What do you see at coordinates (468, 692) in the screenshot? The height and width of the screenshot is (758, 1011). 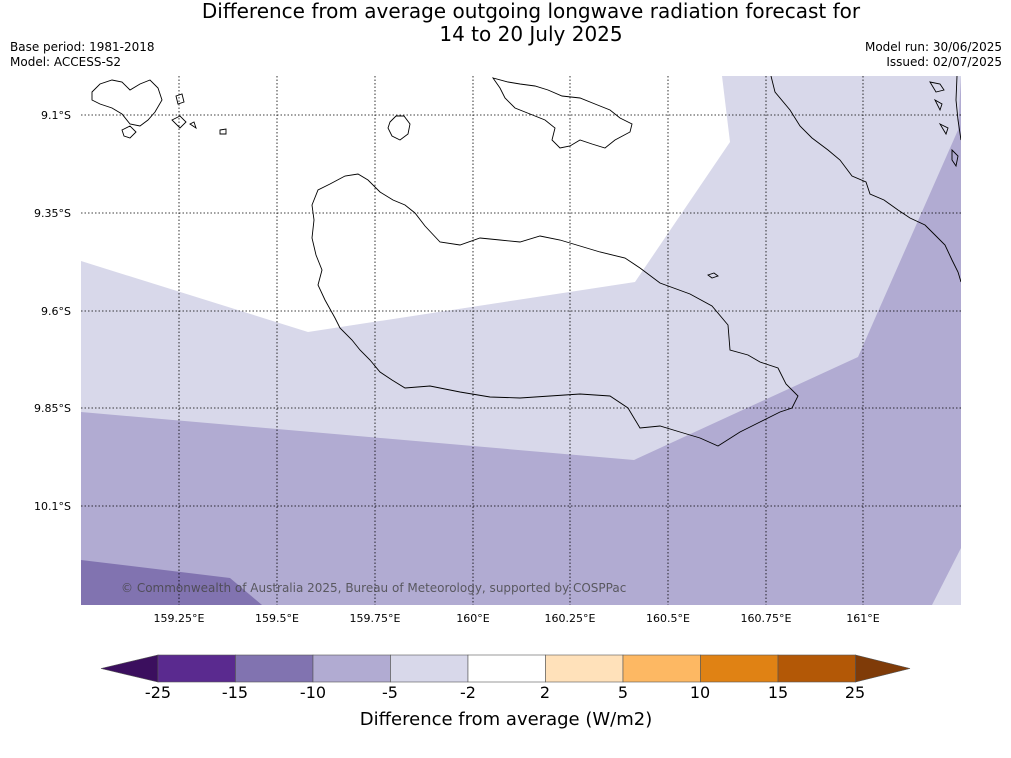 I see `colorbar-tick-5: -2` at bounding box center [468, 692].